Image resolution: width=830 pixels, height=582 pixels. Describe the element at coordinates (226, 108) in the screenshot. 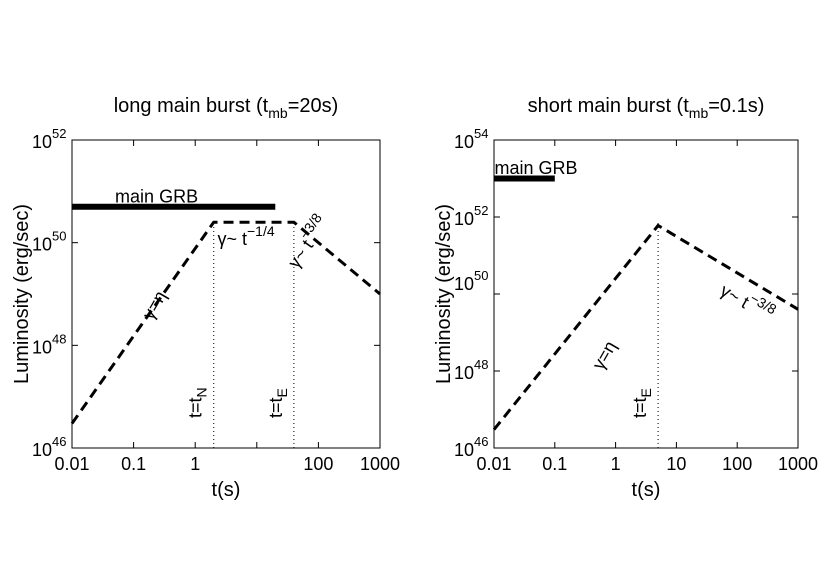

I see `chart-title: long main burst (tmb=20s)` at that location.